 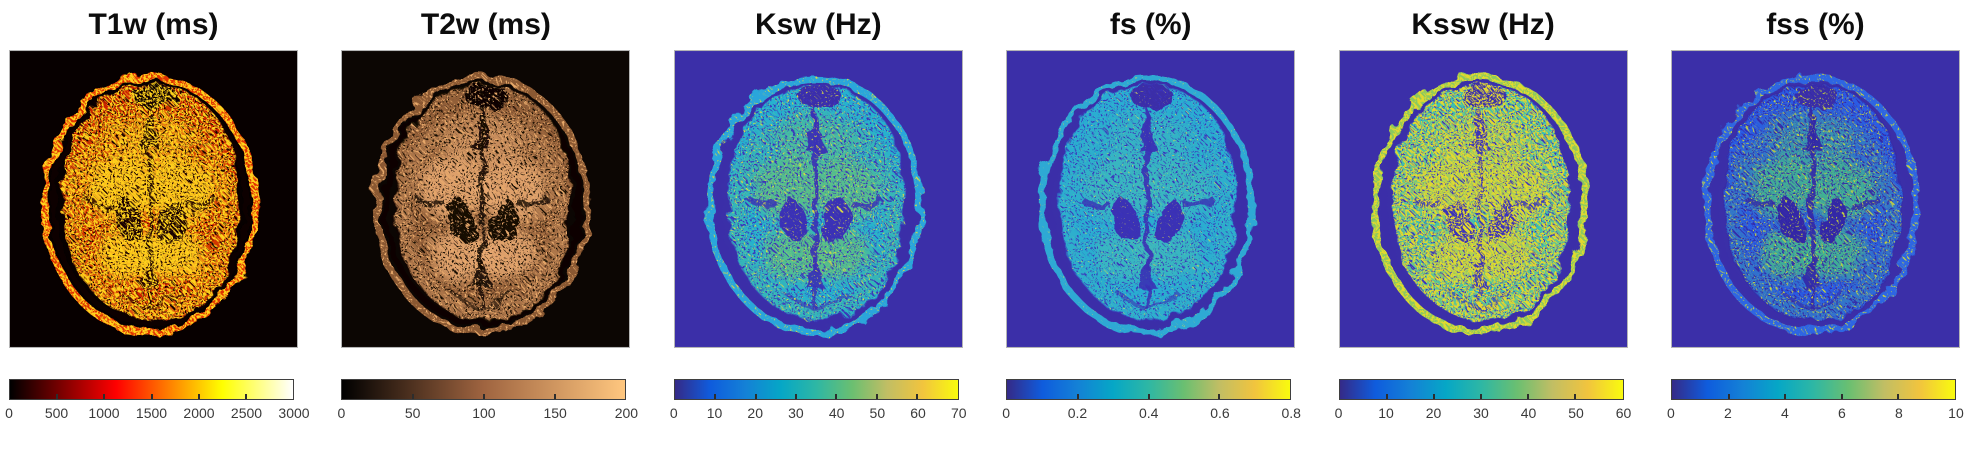 I want to click on tick-label: 150, so click(x=555, y=413).